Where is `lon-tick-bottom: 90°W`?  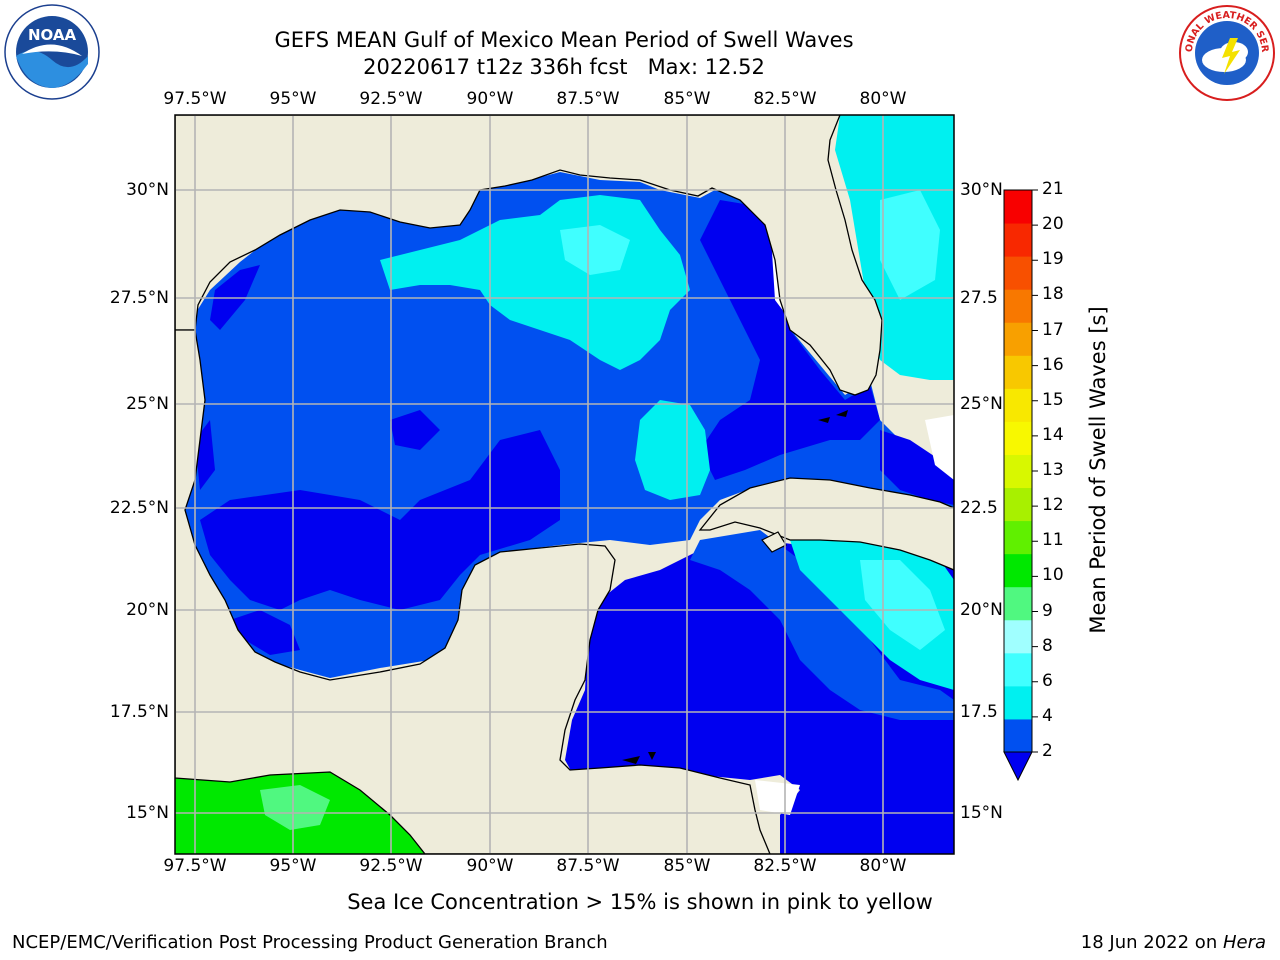 lon-tick-bottom: 90°W is located at coordinates (490, 866).